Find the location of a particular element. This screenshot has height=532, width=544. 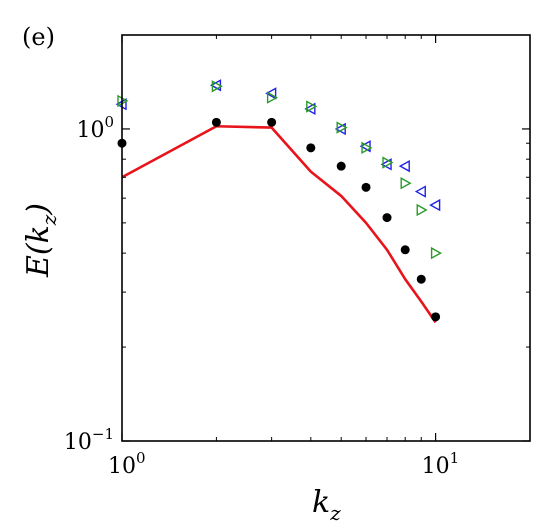

x-tick-label: 10⁰ is located at coordinates (127, 464).